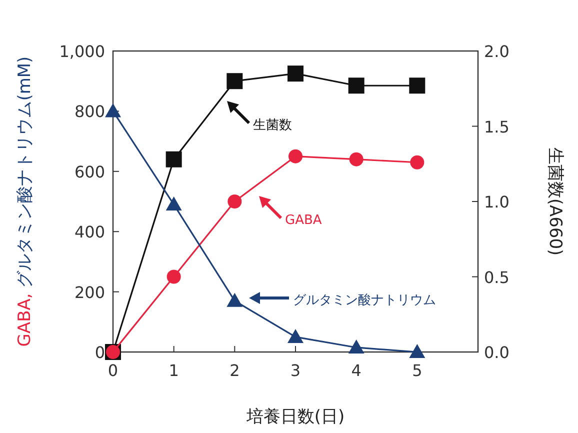 The width and height of the screenshot is (578, 433). What do you see at coordinates (89, 232) in the screenshot?
I see `y-tick-label: 400` at bounding box center [89, 232].